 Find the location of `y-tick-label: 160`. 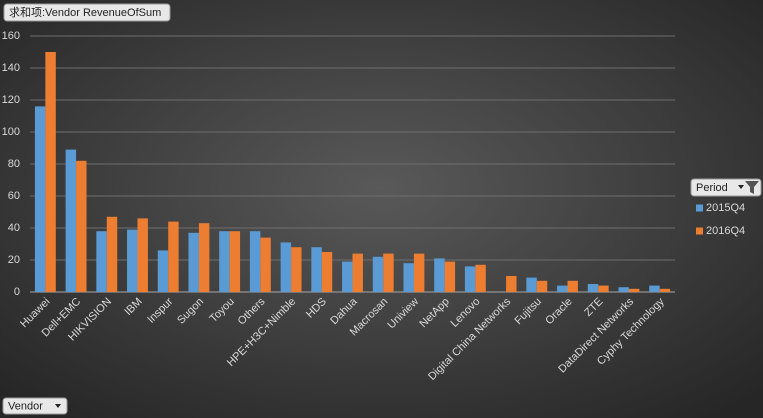

y-tick-label: 160 is located at coordinates (11, 36).